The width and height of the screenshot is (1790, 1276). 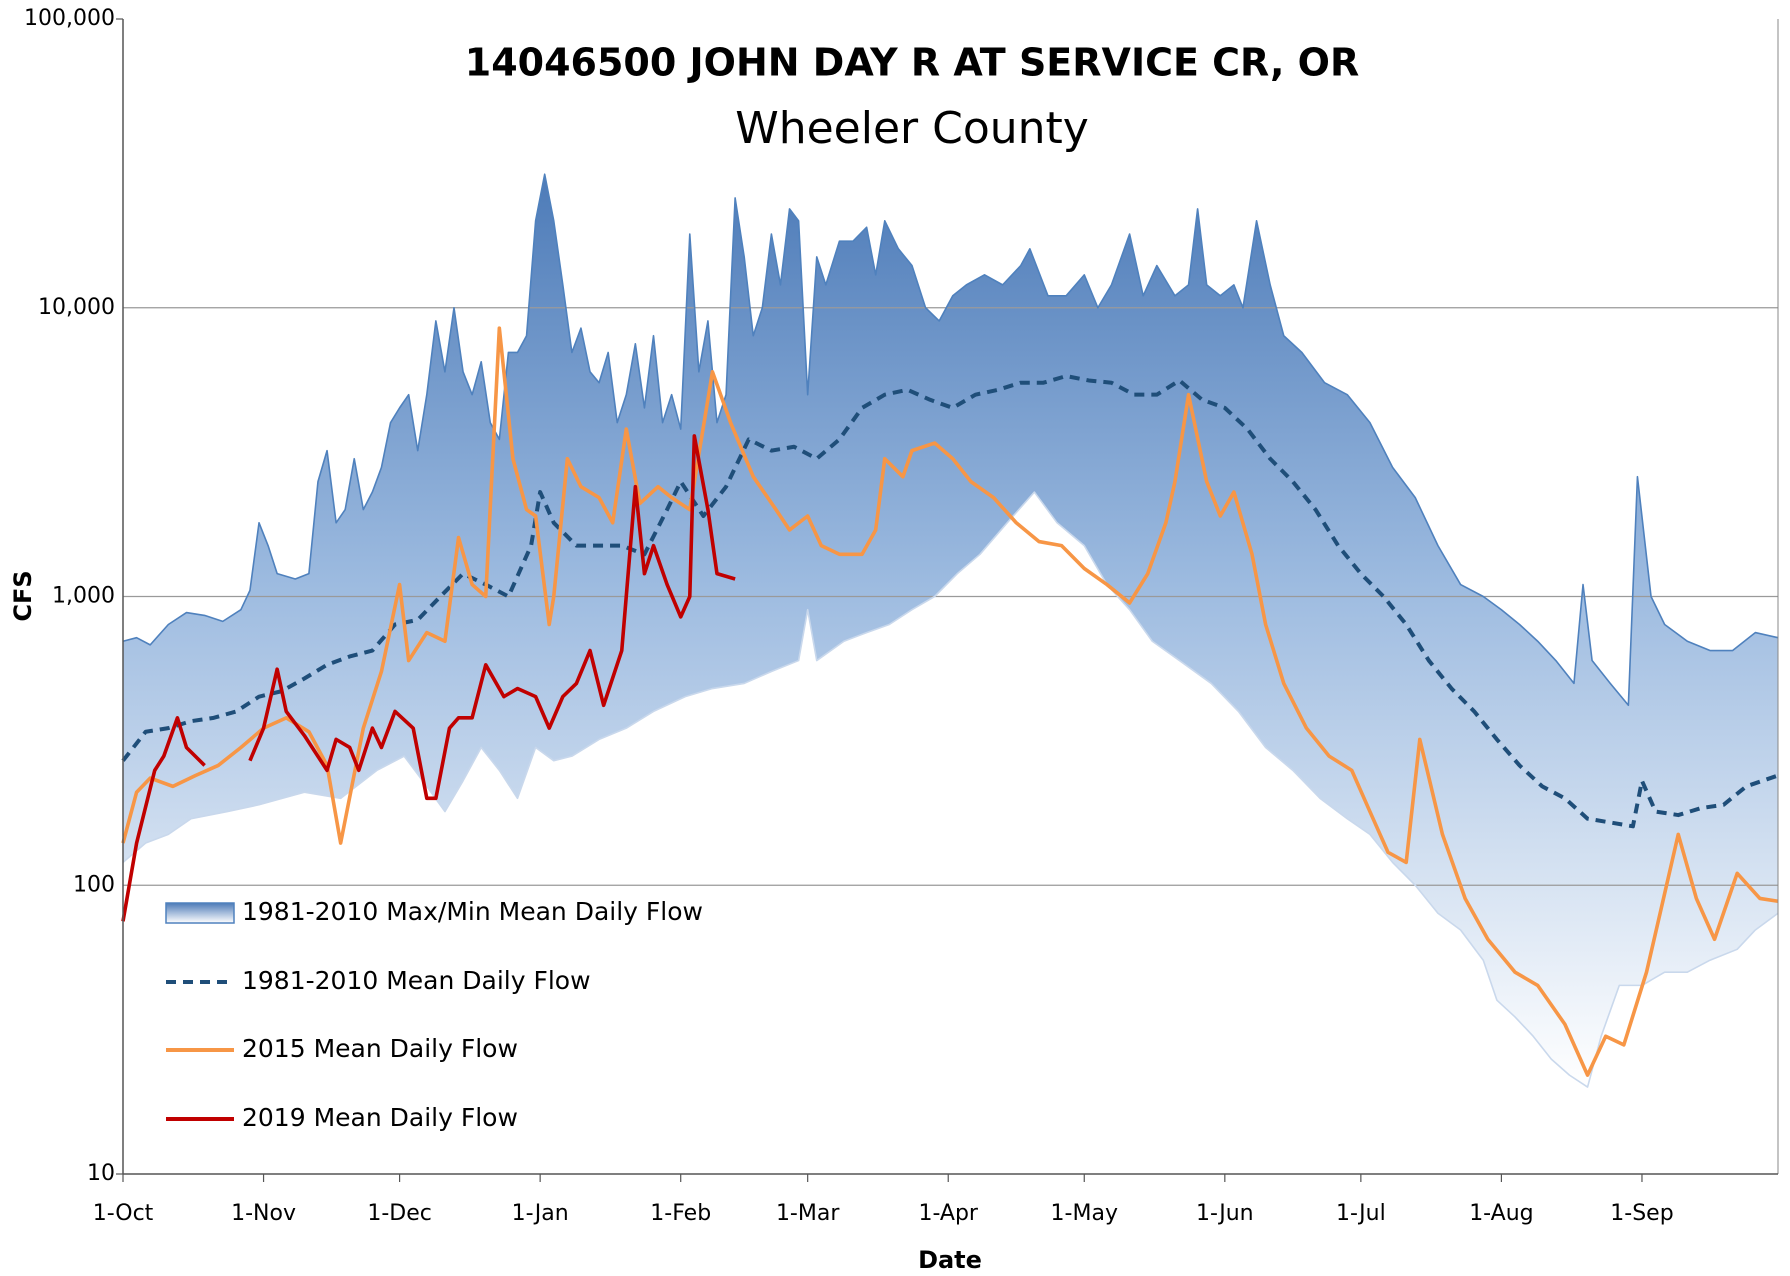 What do you see at coordinates (948, 1213) in the screenshot?
I see `x-tick-label: 1-Apr` at bounding box center [948, 1213].